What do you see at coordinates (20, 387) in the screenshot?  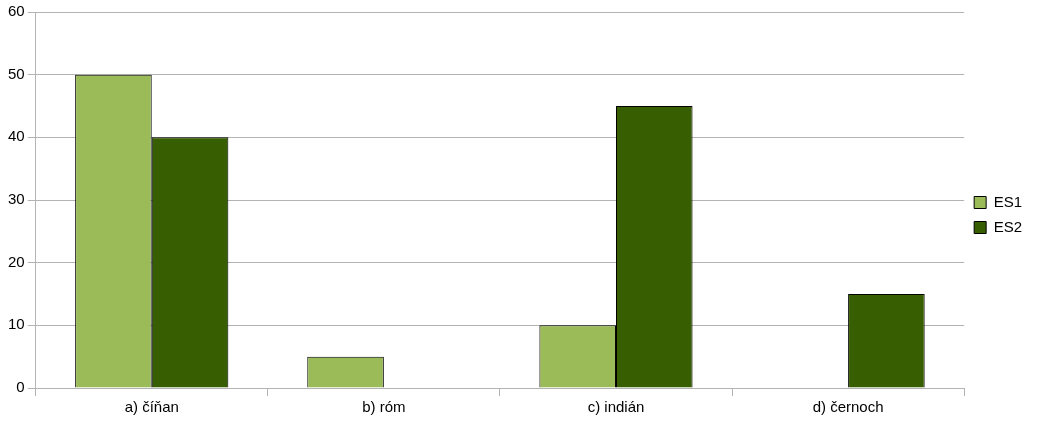 I see `y-tick-label: 0` at bounding box center [20, 387].